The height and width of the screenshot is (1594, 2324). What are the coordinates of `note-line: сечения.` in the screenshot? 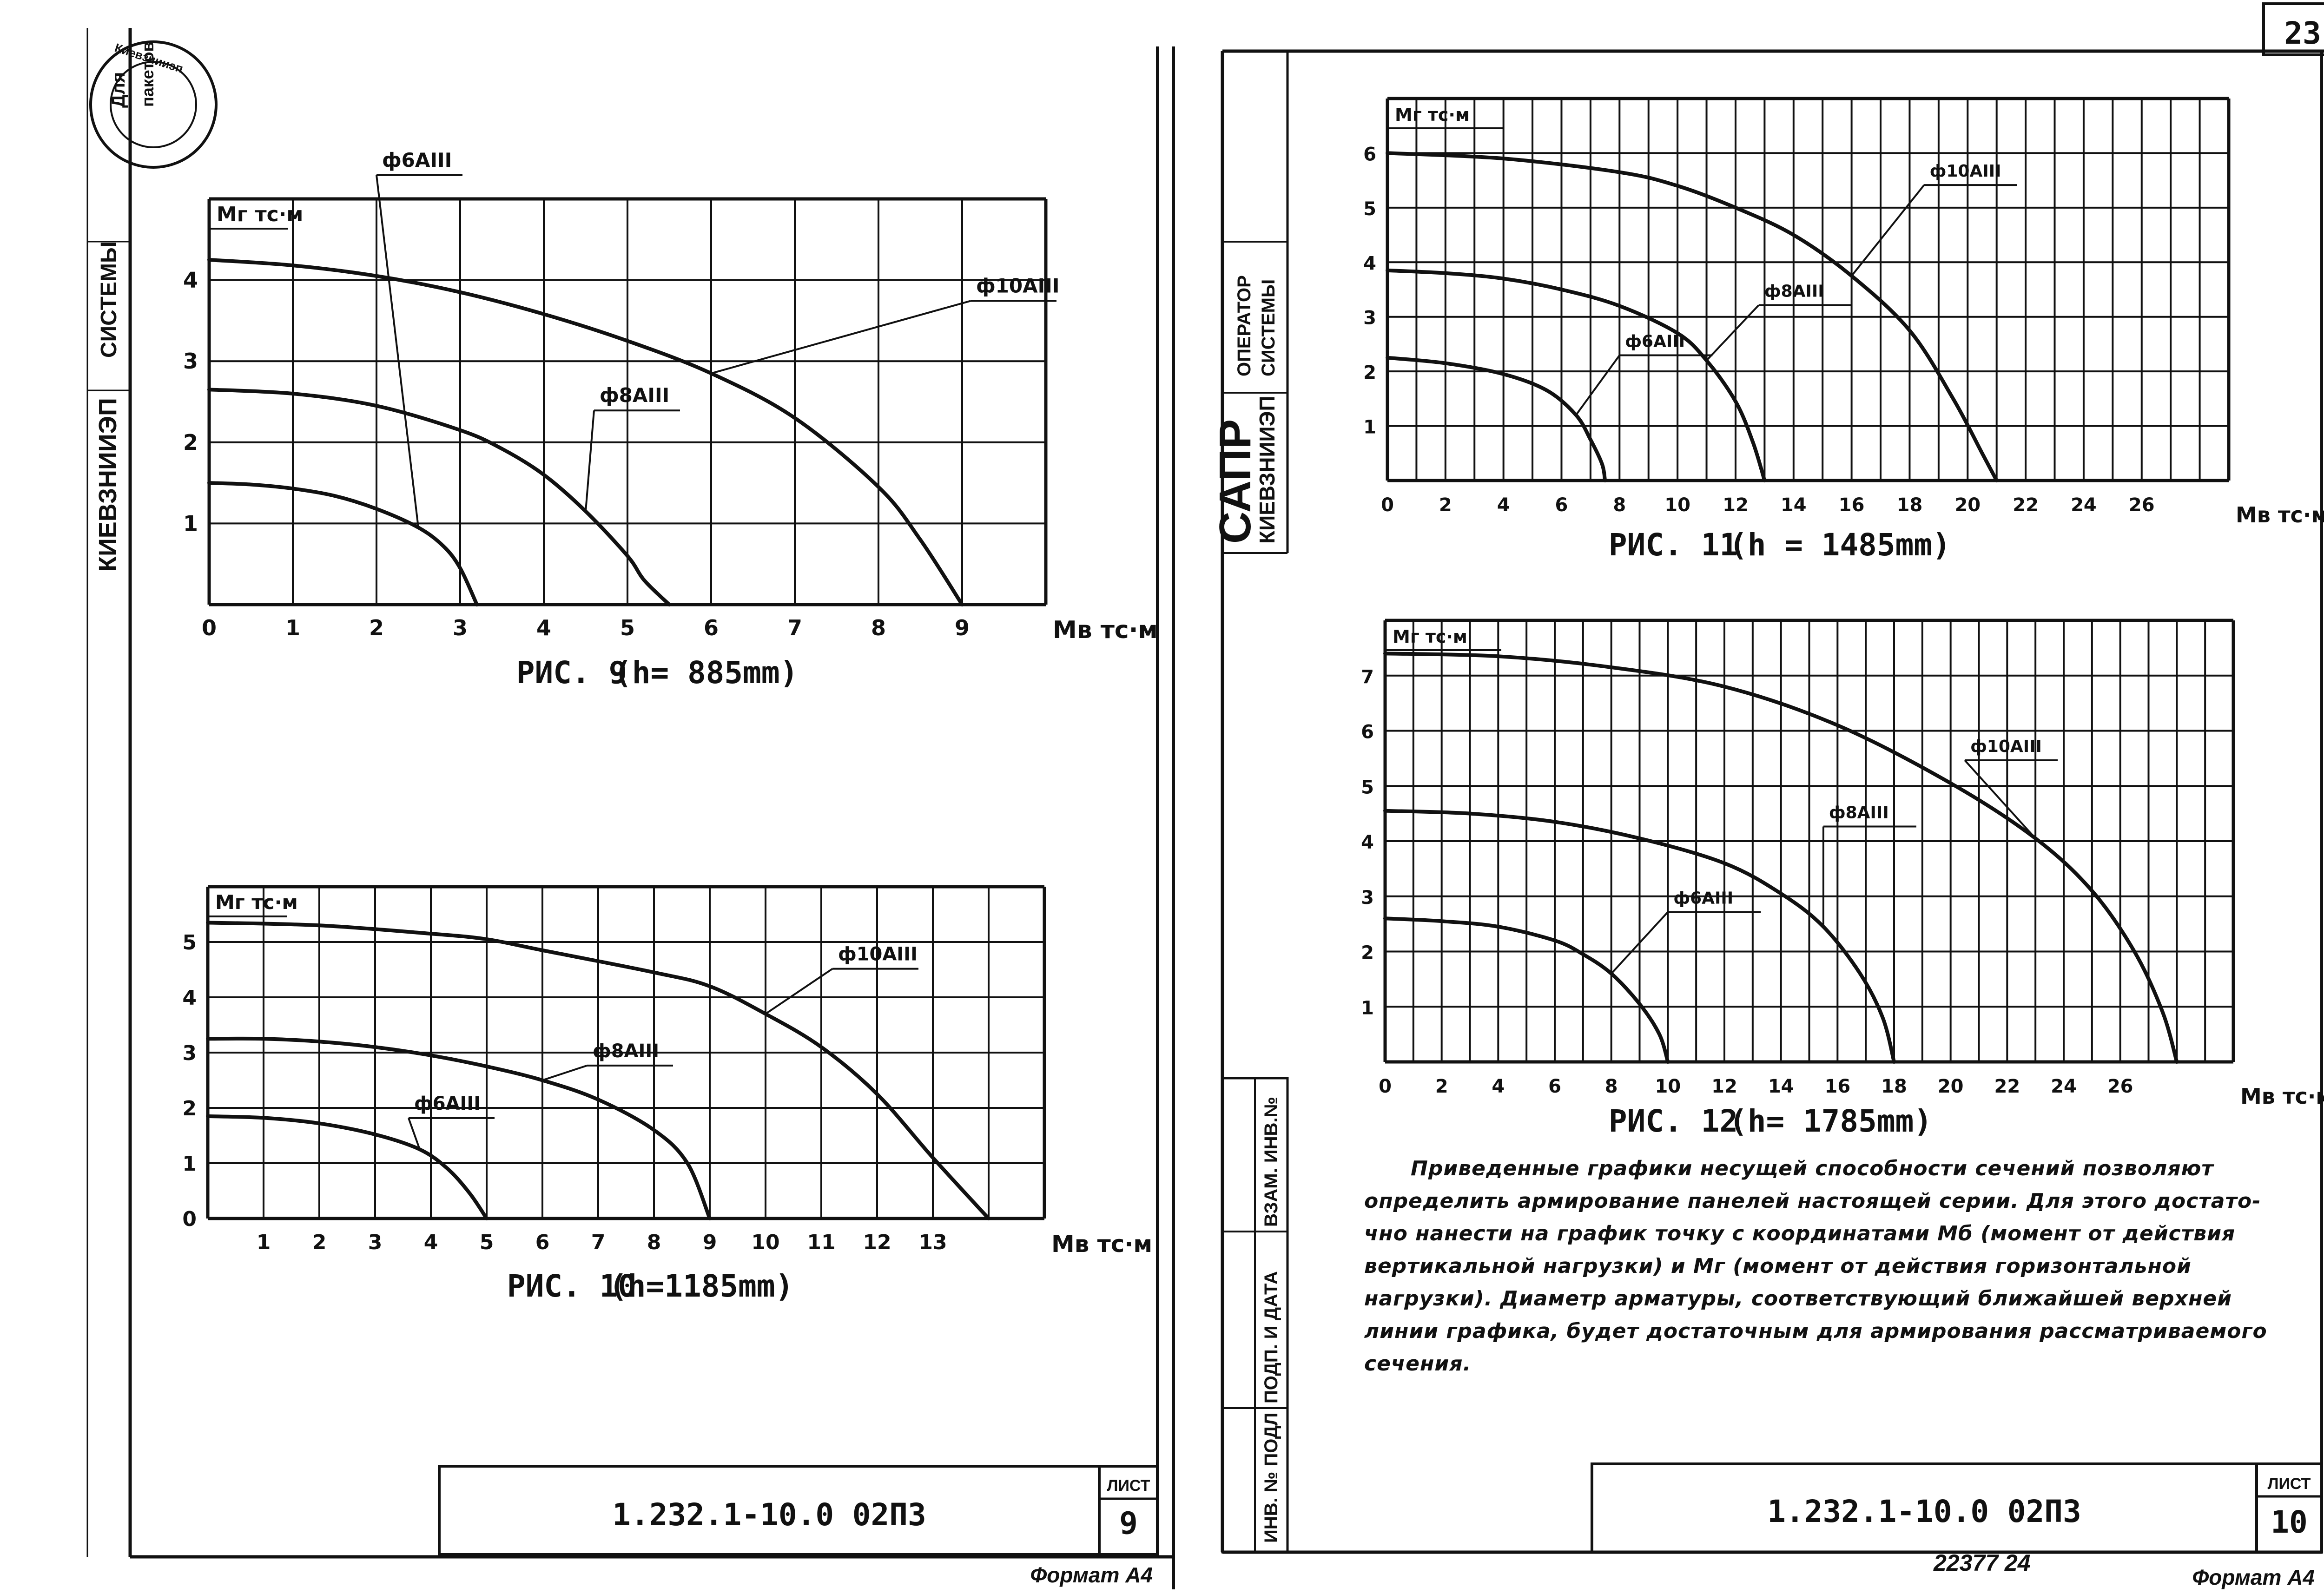 It's located at (1418, 1364).